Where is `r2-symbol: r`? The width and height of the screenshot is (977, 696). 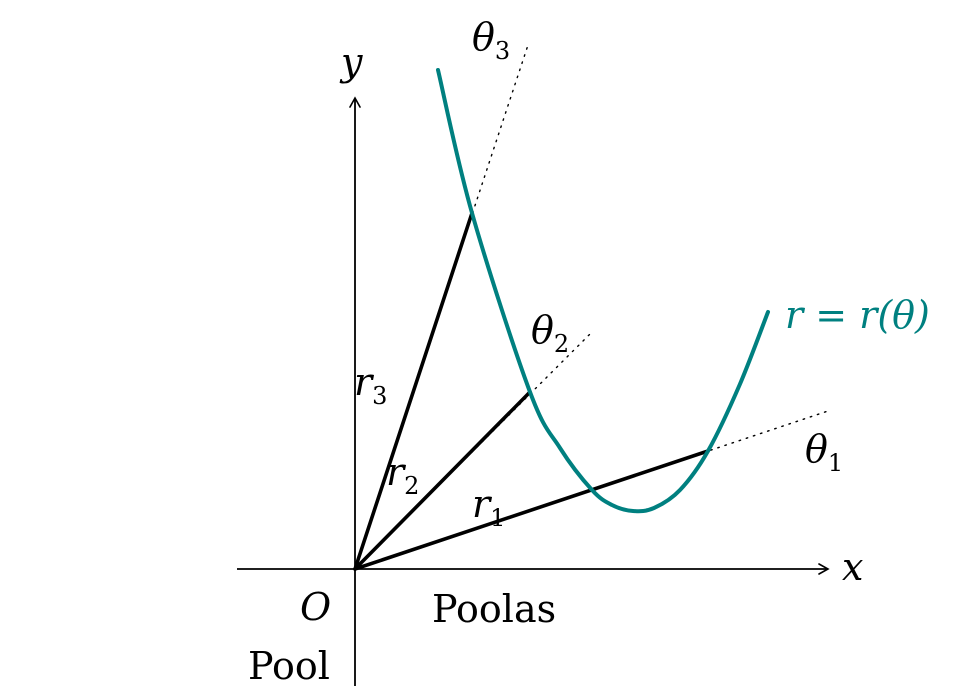
r2-symbol: r is located at coordinates (396, 472).